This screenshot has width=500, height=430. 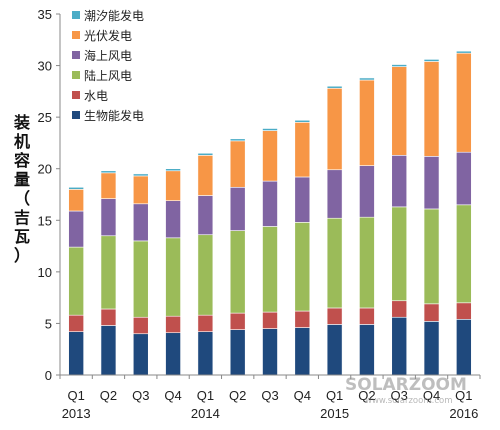 I want to click on watermark-url: www.solarzoom.com, so click(x=408, y=401).